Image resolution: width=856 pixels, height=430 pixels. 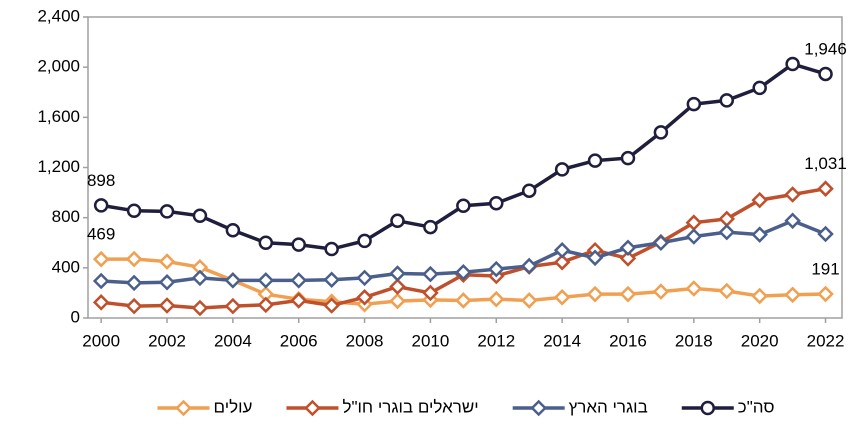 I want to click on y-tick-label: 1,600, so click(x=58, y=116).